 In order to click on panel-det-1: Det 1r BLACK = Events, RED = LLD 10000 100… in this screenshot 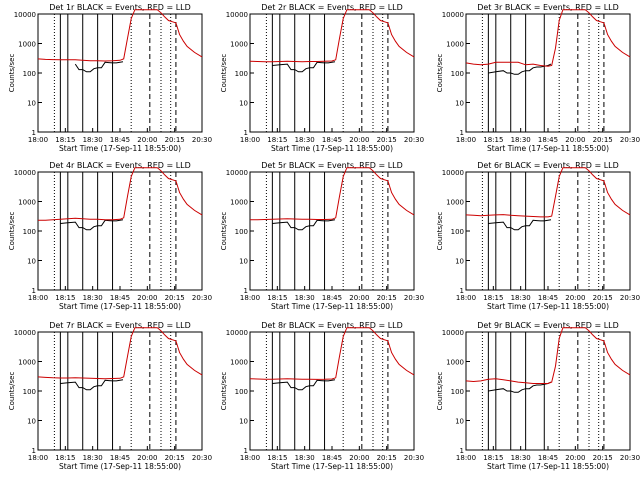, I will do `click(110, 78)`.